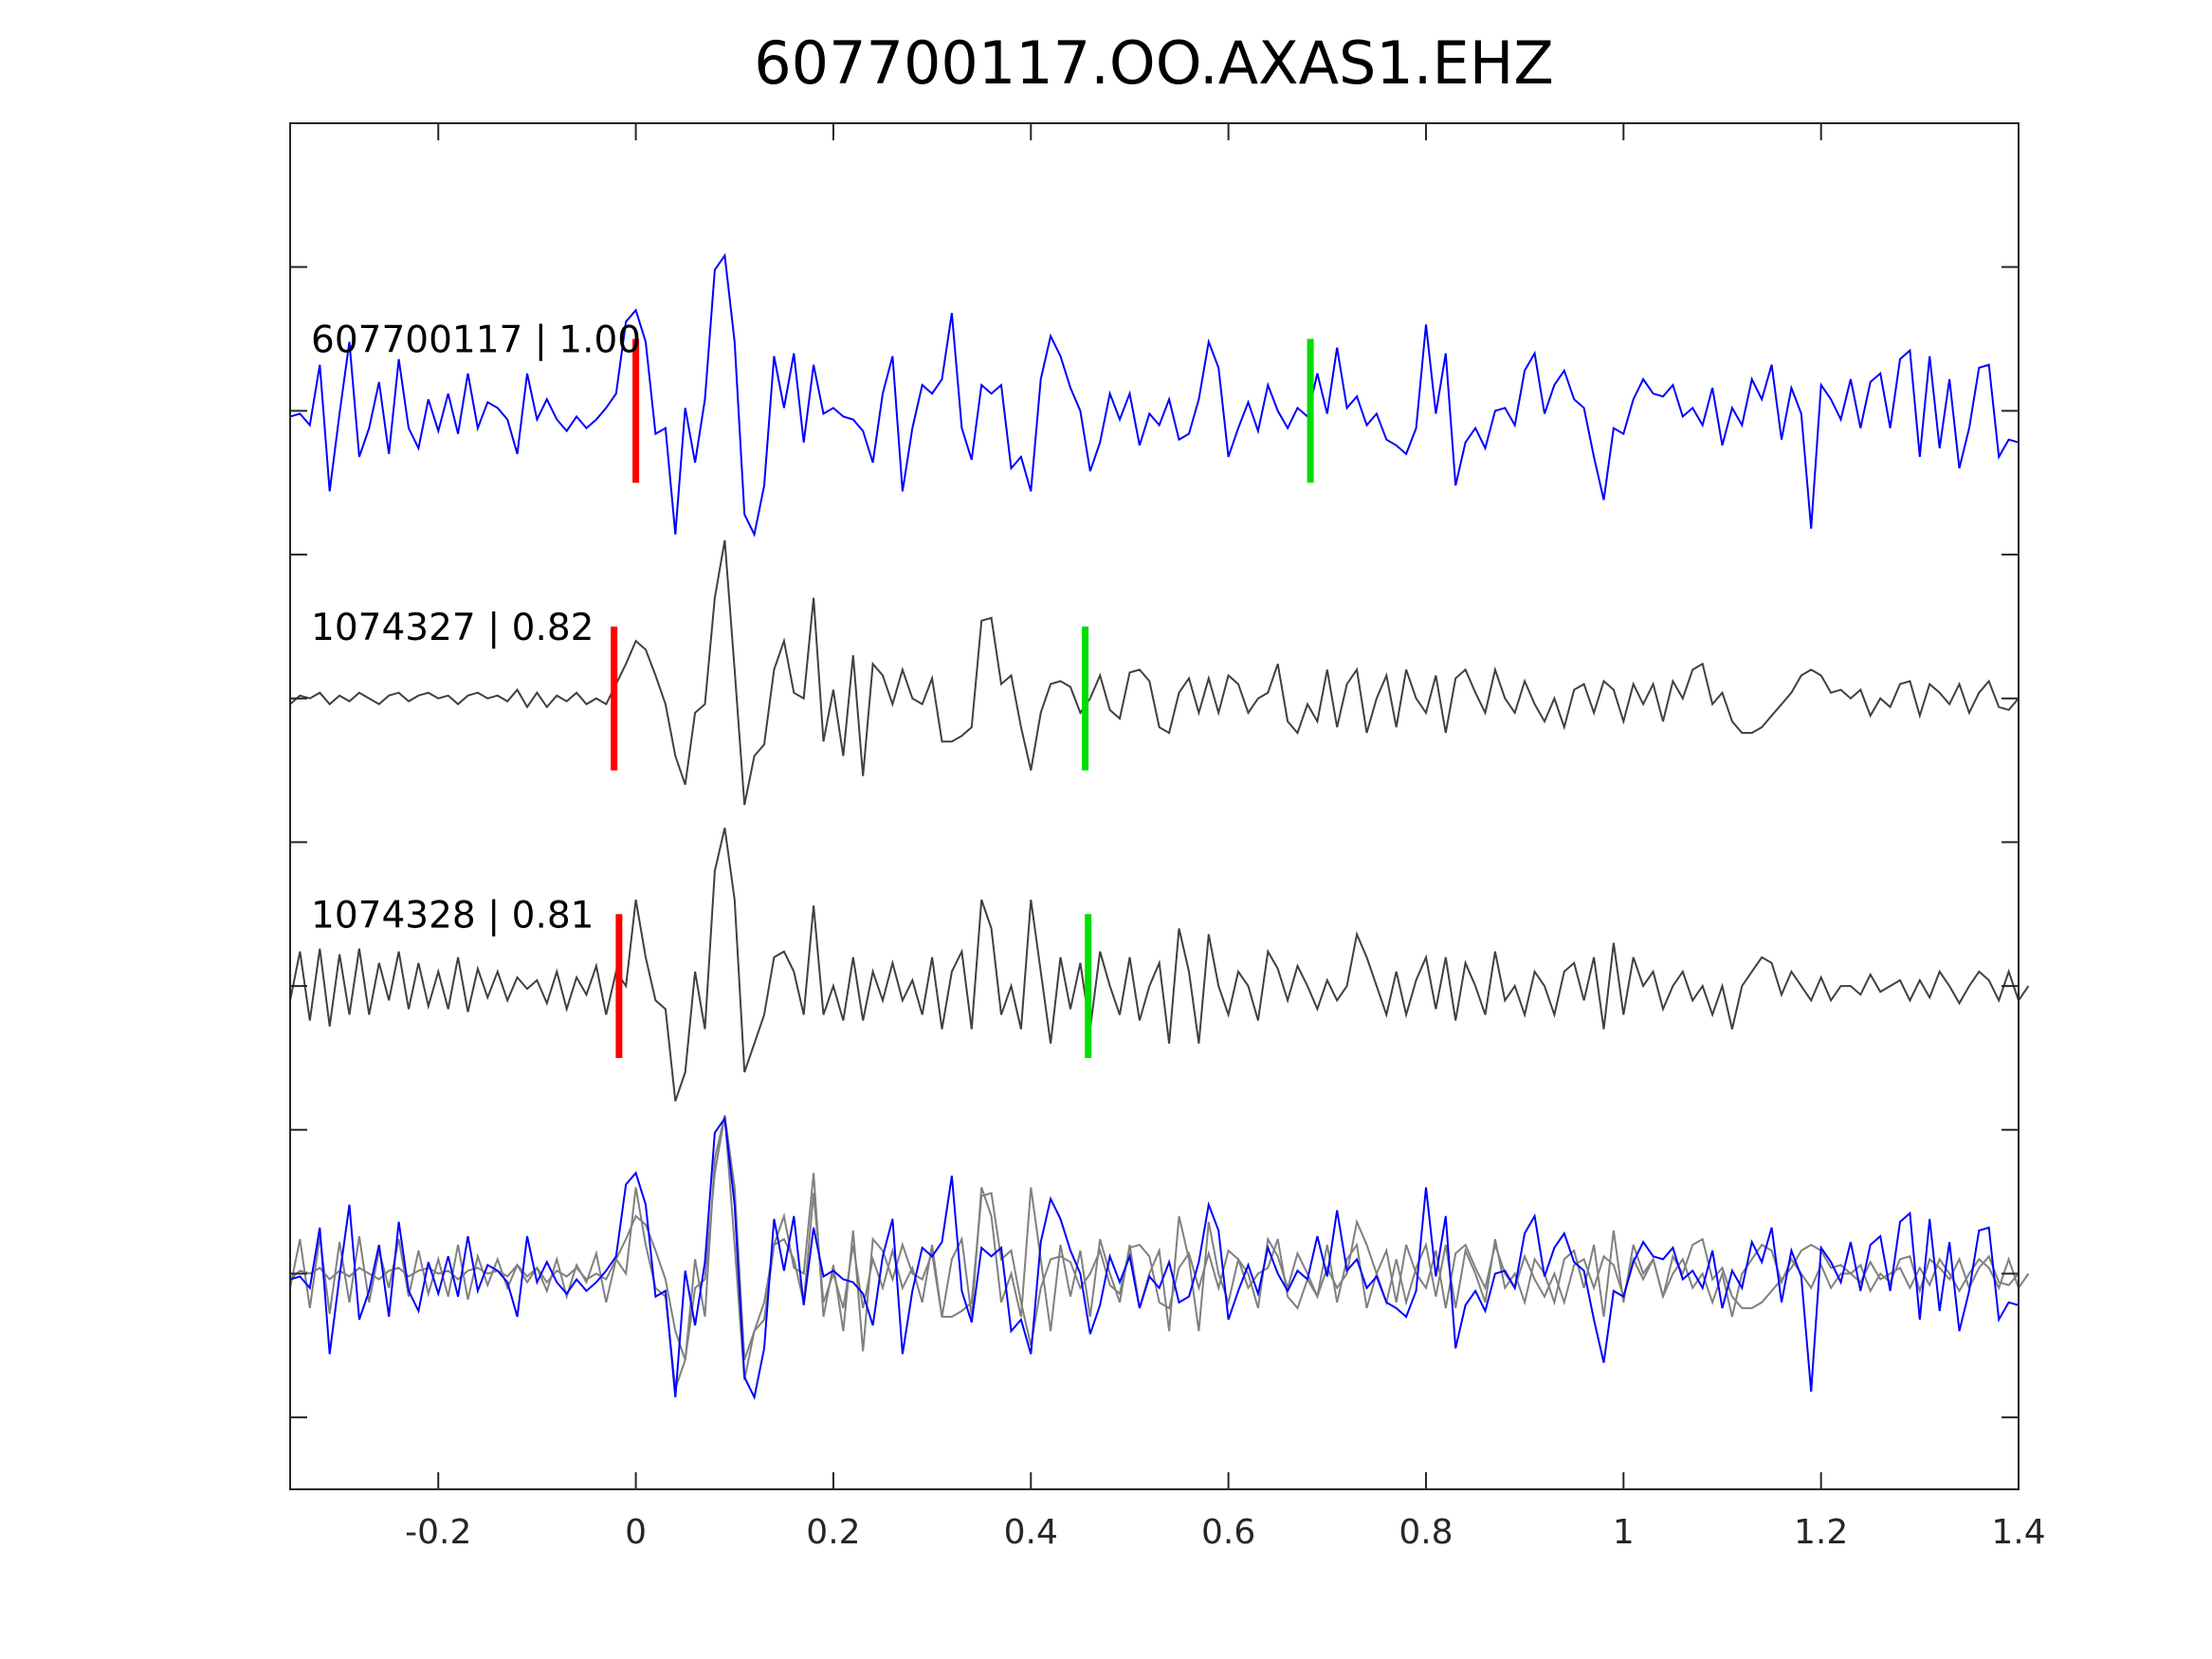 Image resolution: width=2212 pixels, height=1659 pixels. Describe the element at coordinates (1821, 1532) in the screenshot. I see `x-tick-label: 1.2` at that location.